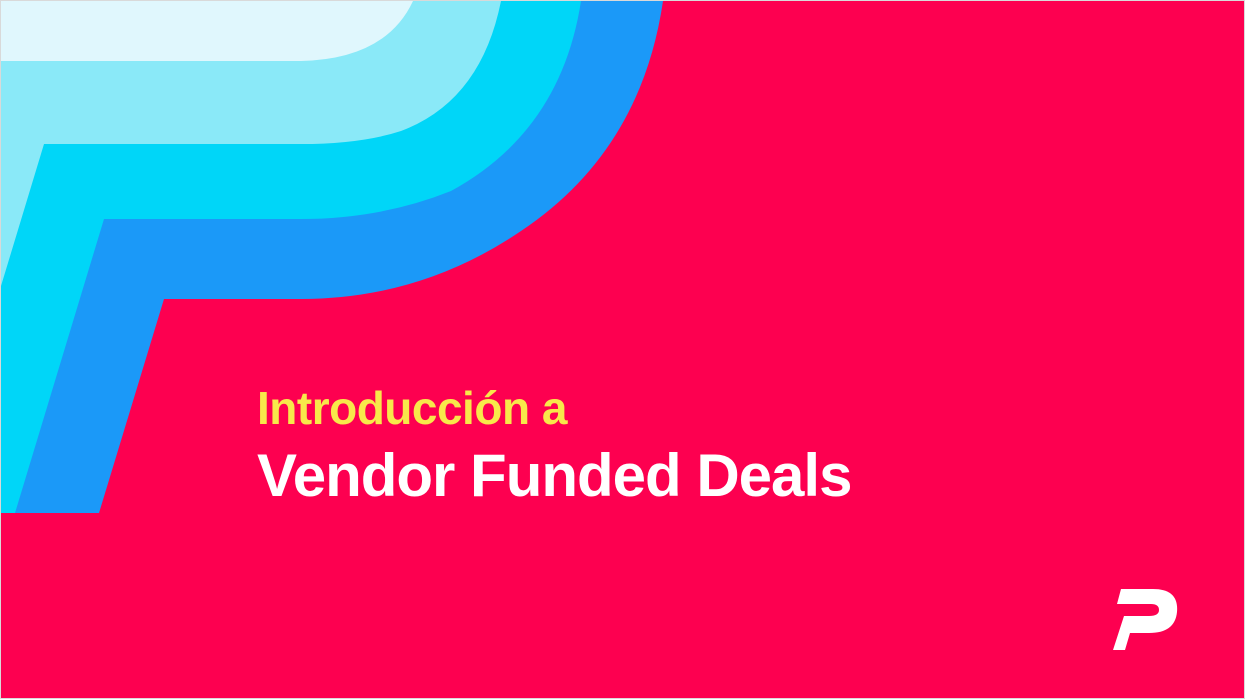 The image size is (1245, 699). Describe the element at coordinates (554, 475) in the screenshot. I see `slide-title: Vendor Funded Deals` at that location.